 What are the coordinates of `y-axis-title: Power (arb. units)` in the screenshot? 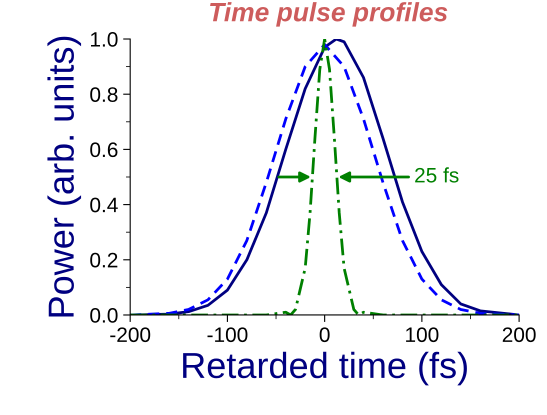 It's located at (64, 176).